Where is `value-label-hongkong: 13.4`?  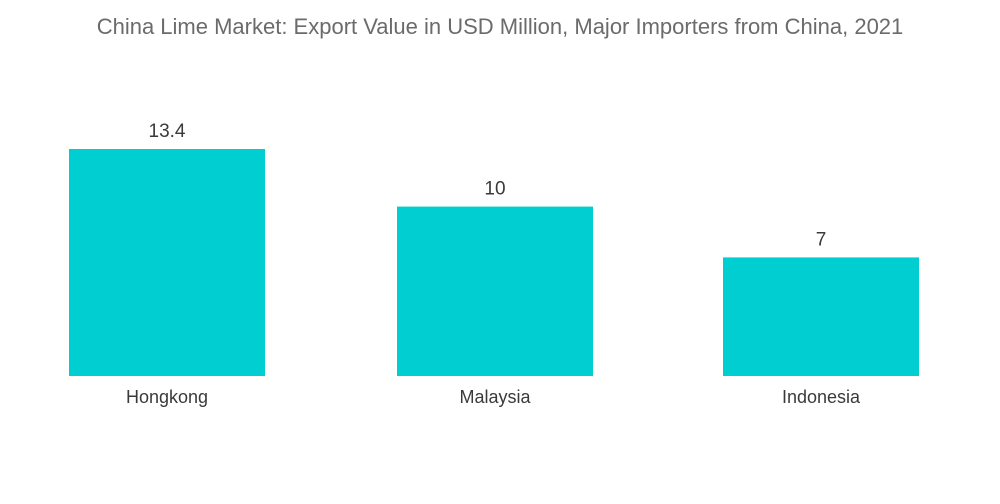 value-label-hongkong: 13.4 is located at coordinates (167, 131).